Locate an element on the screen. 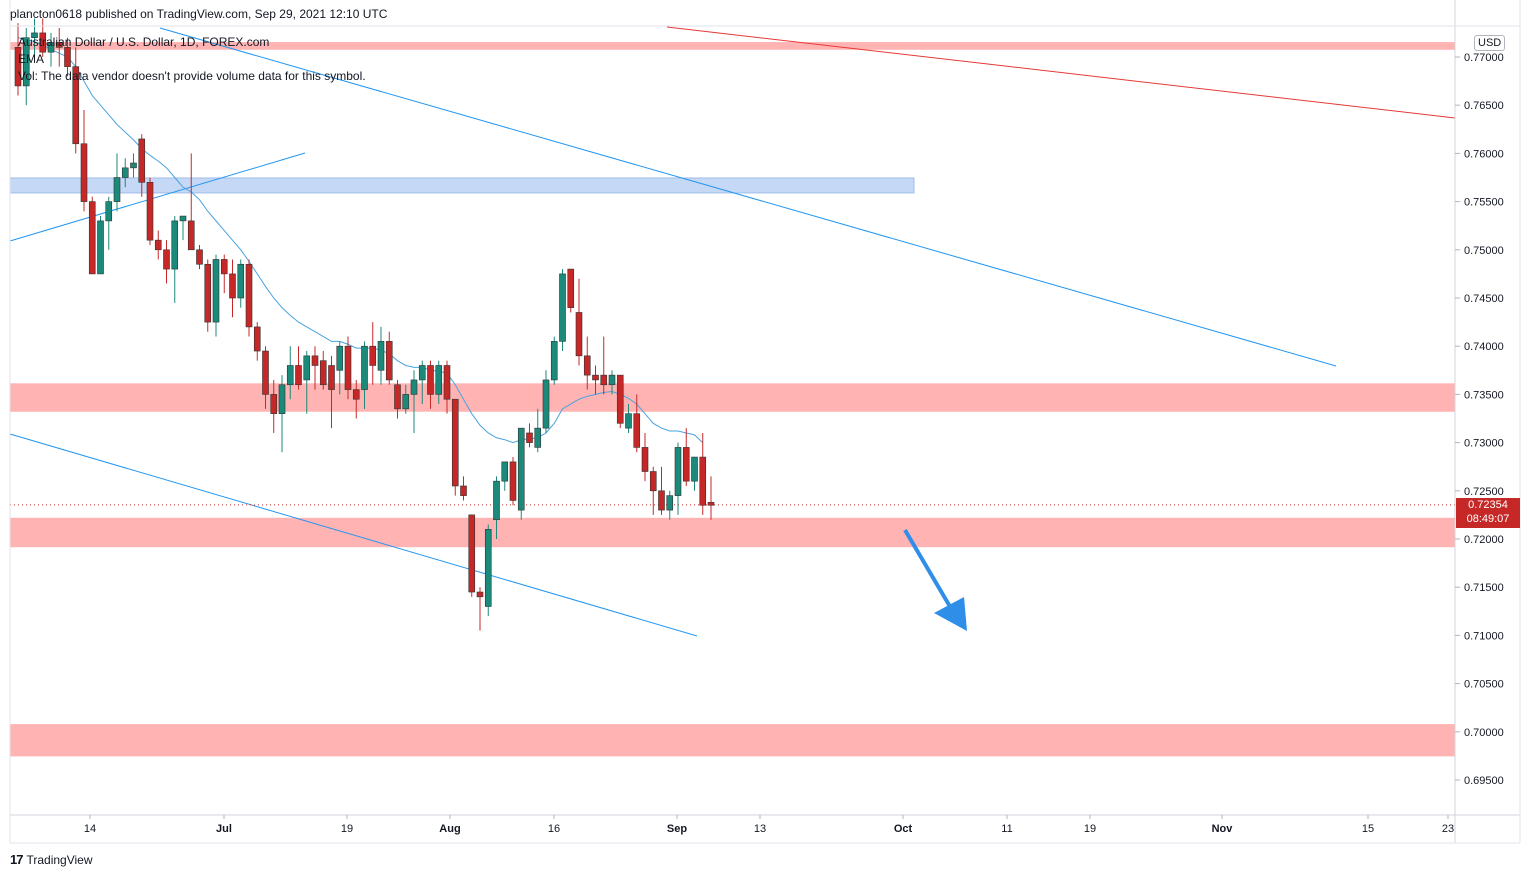 The height and width of the screenshot is (878, 1532). red-resistance-trendline is located at coordinates (1061, 72).